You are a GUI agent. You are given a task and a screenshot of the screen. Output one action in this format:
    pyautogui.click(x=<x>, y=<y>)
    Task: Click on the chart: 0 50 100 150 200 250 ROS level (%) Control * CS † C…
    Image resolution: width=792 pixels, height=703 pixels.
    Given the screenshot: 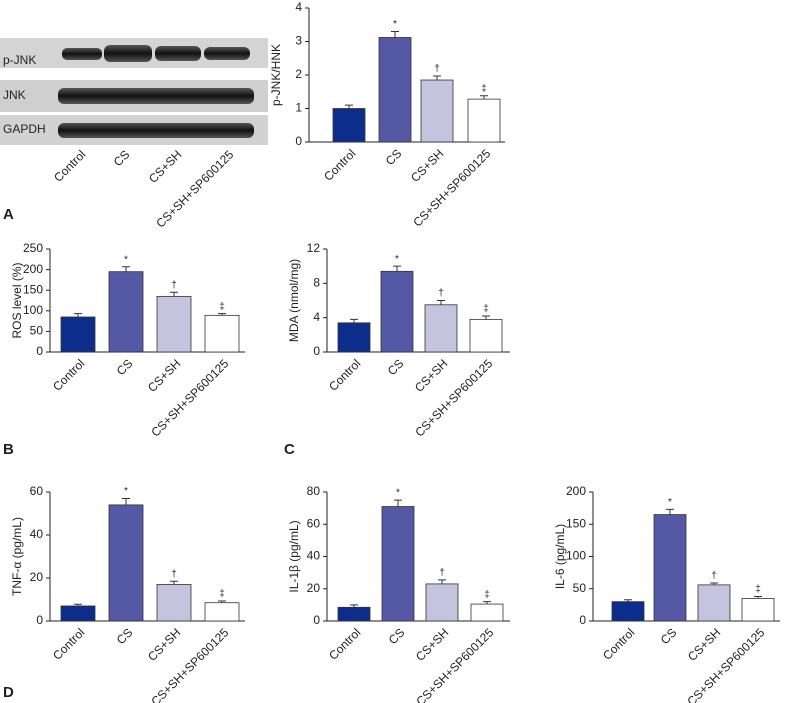 What is the action you would take?
    pyautogui.click(x=127, y=340)
    